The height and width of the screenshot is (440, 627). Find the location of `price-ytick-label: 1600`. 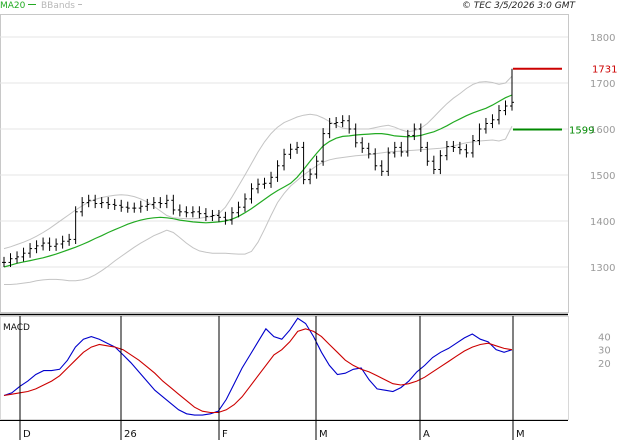

price-ytick-label: 1600 is located at coordinates (602, 130).